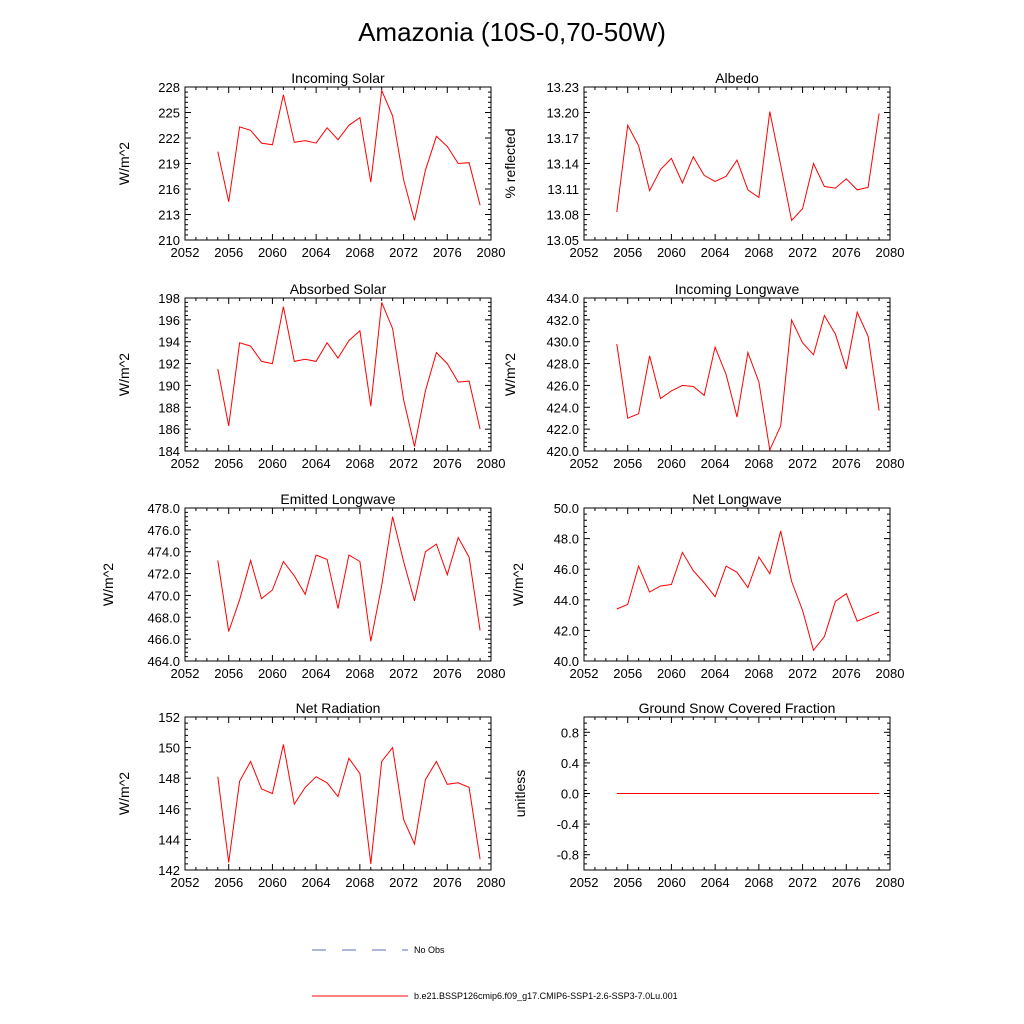 The width and height of the screenshot is (1024, 1024). Describe the element at coordinates (124, 163) in the screenshot. I see `y-axis-label-incoming-solar: W/m^2` at that location.